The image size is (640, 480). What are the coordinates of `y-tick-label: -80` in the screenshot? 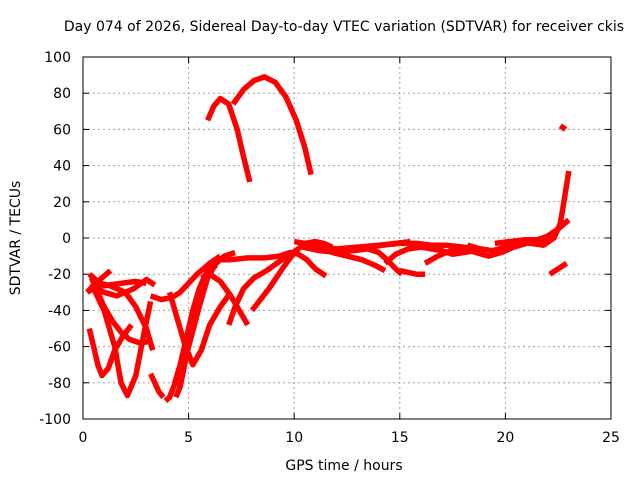 It's located at (59, 384).